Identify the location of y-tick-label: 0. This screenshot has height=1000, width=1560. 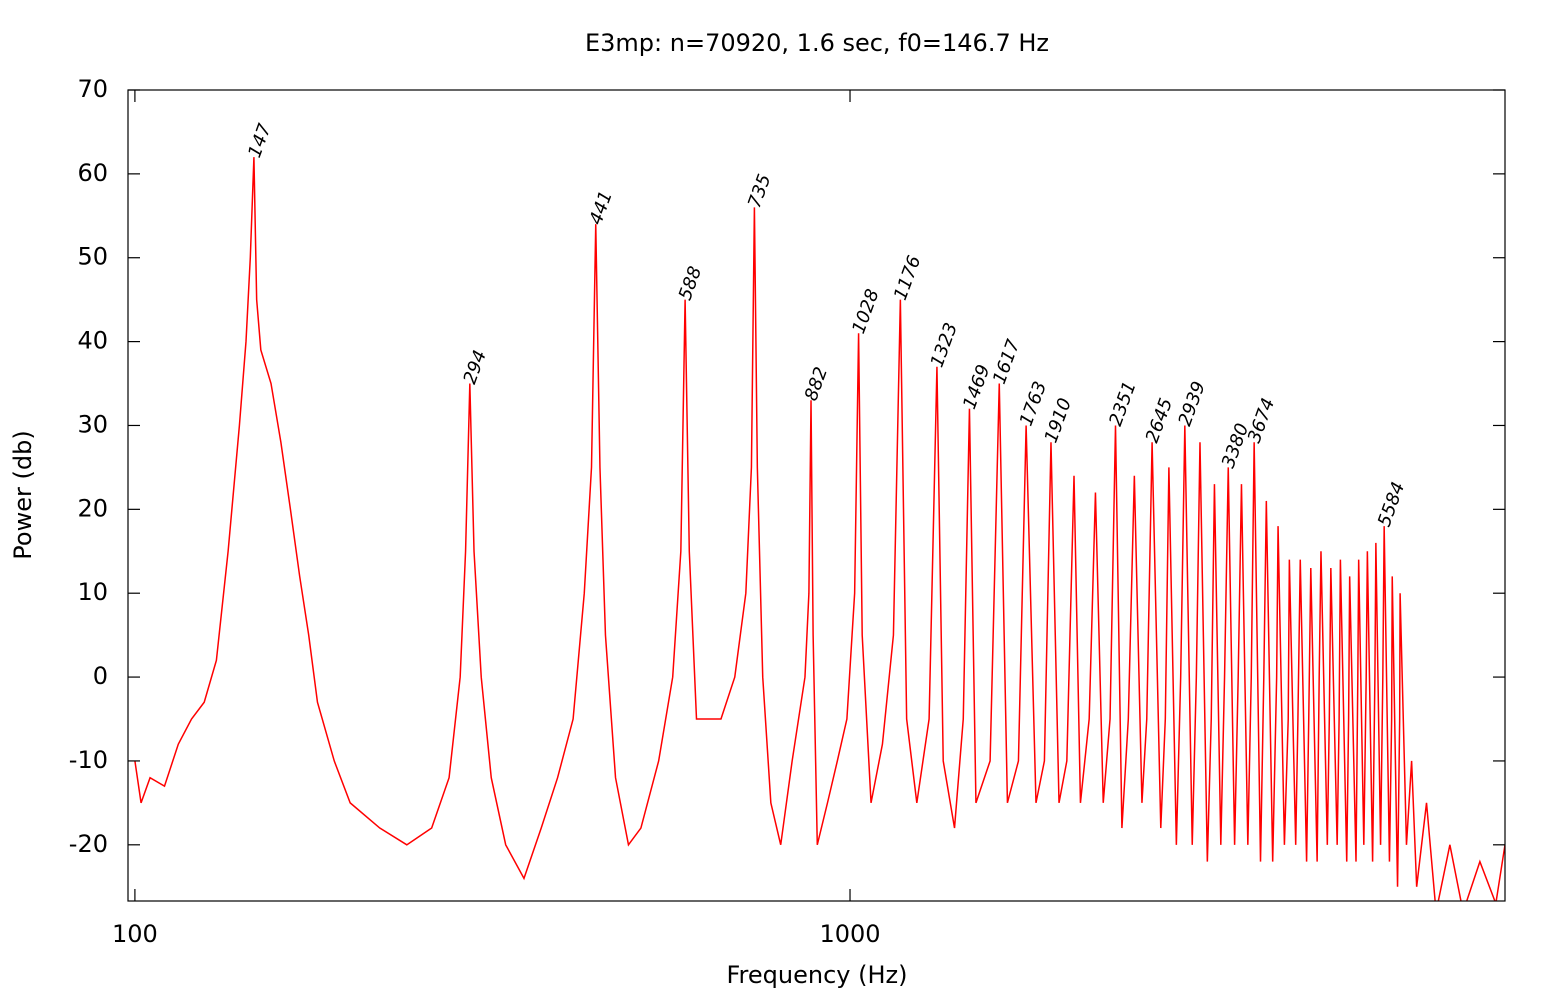
(100, 676).